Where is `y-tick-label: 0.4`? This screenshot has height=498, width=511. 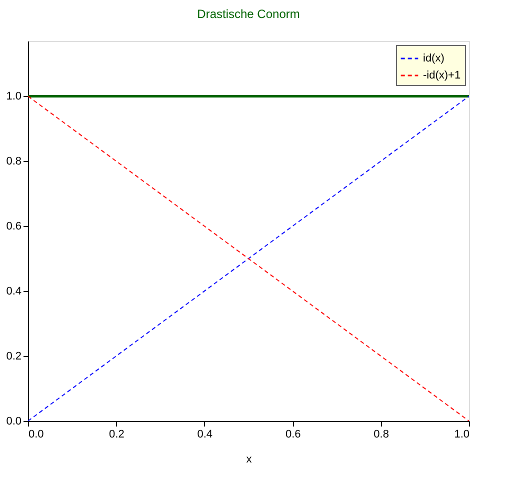
y-tick-label: 0.4 is located at coordinates (14, 292).